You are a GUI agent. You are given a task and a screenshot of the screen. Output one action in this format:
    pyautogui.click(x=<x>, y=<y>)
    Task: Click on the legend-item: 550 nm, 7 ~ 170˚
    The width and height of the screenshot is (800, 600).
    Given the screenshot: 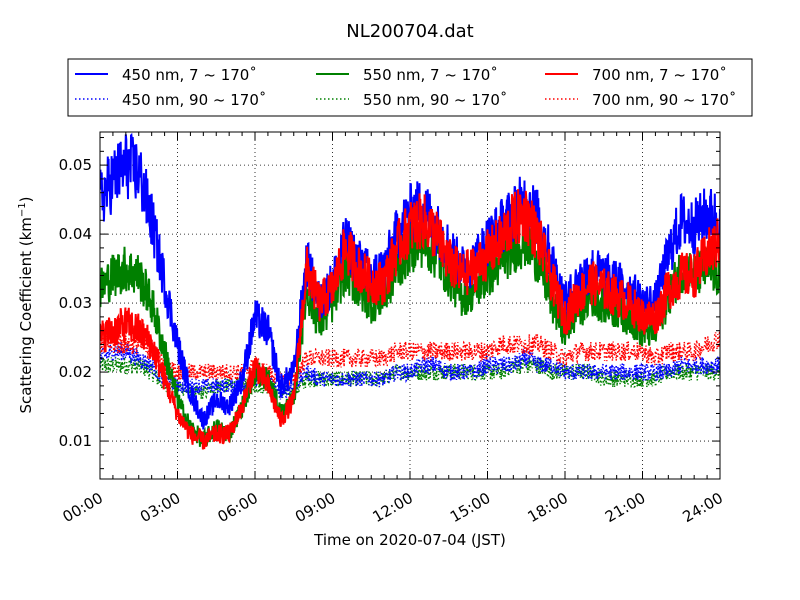 What is the action you would take?
    pyautogui.click(x=407, y=75)
    